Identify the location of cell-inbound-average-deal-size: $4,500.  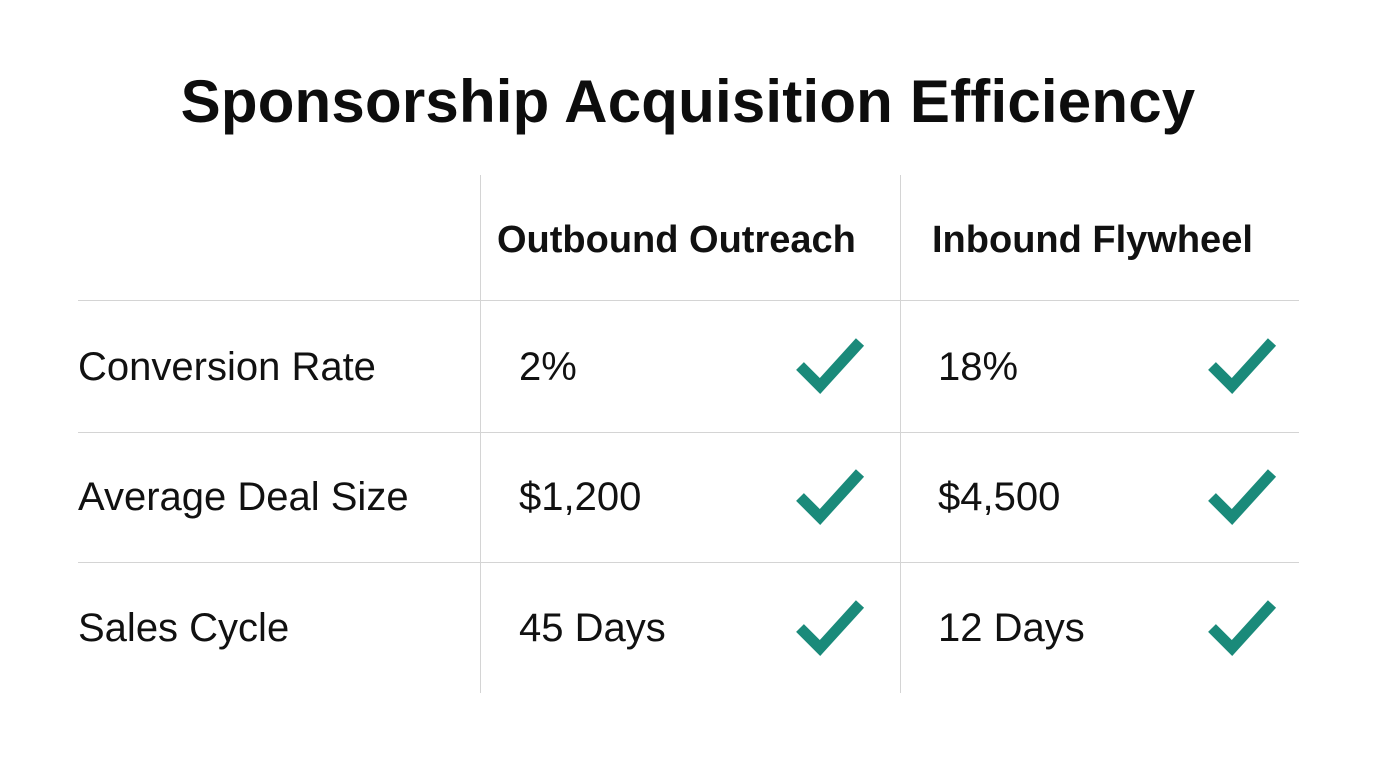
(999, 497).